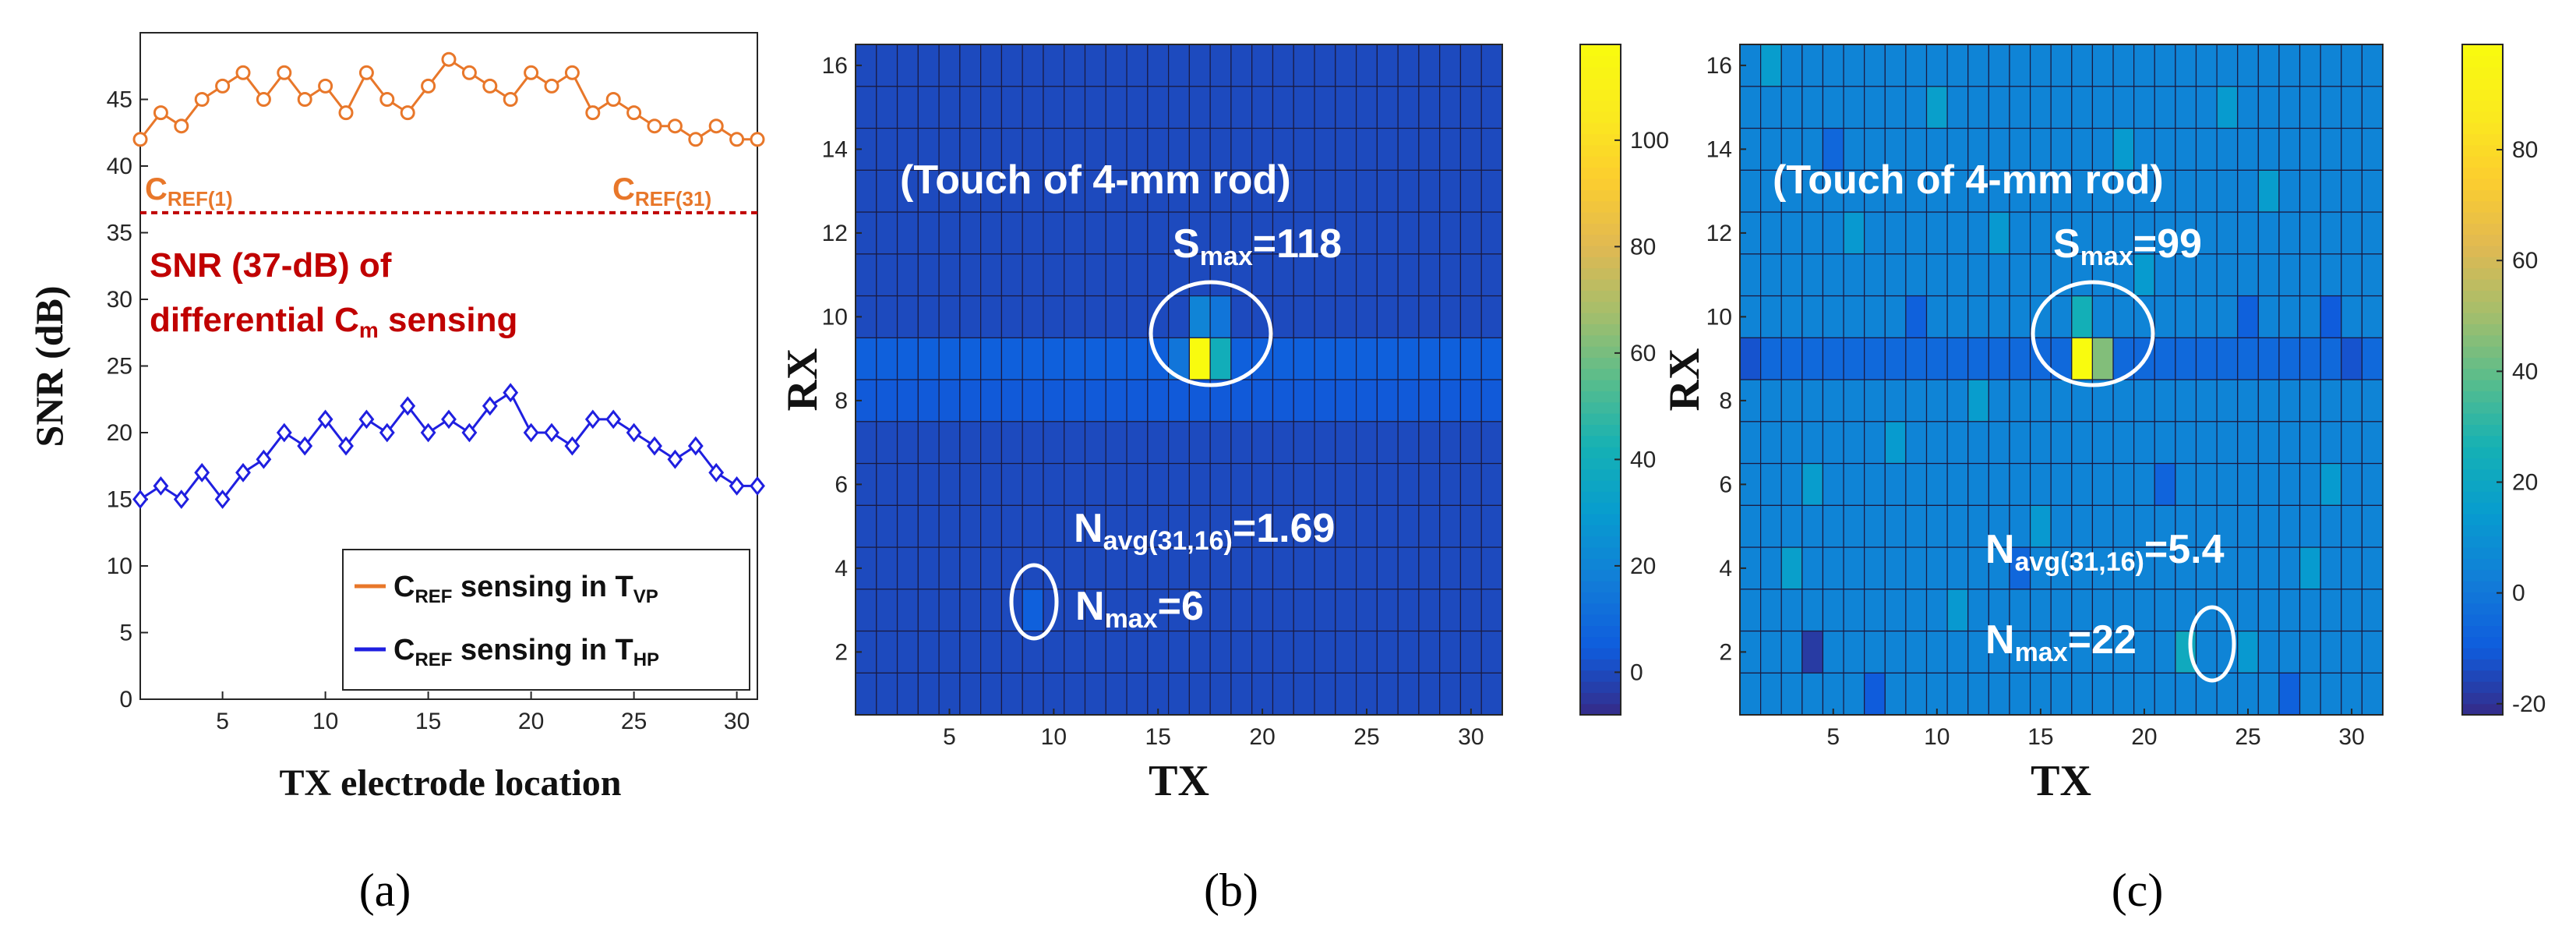  What do you see at coordinates (593, 113) in the screenshot?
I see `data-point-vp` at bounding box center [593, 113].